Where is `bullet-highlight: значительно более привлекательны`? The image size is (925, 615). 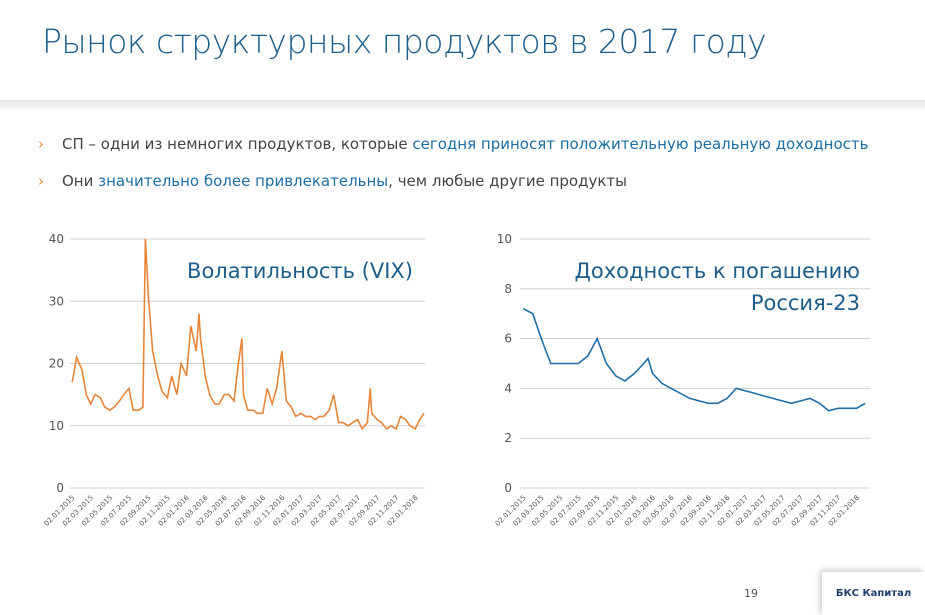 bullet-highlight: значительно более привлекательны is located at coordinates (243, 181).